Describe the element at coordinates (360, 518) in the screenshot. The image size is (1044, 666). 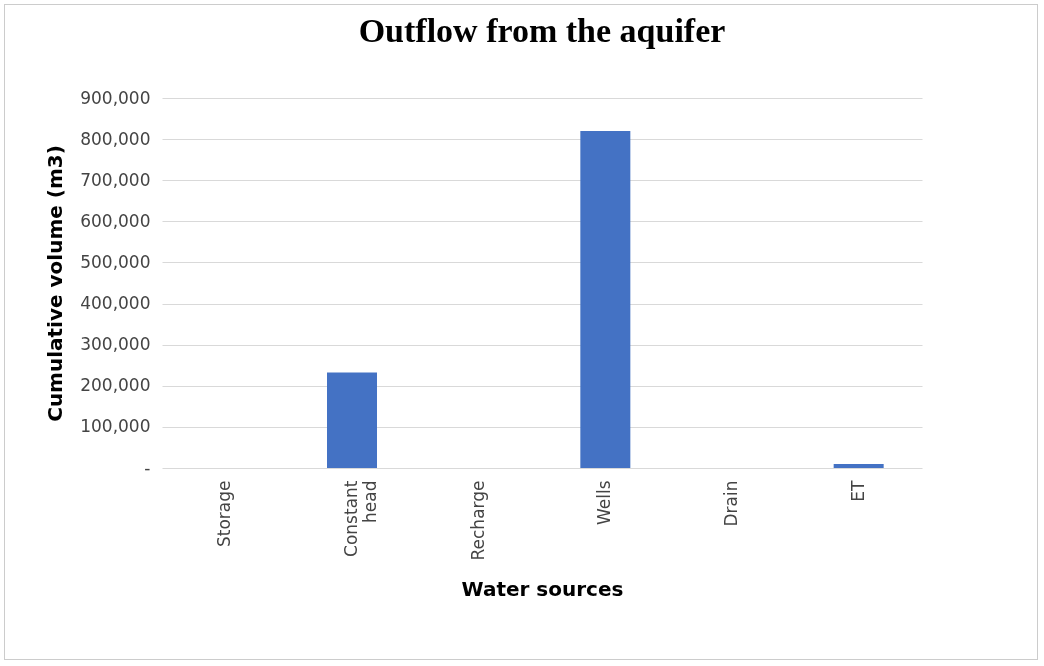
I see `x-tick-label: Constant head` at that location.